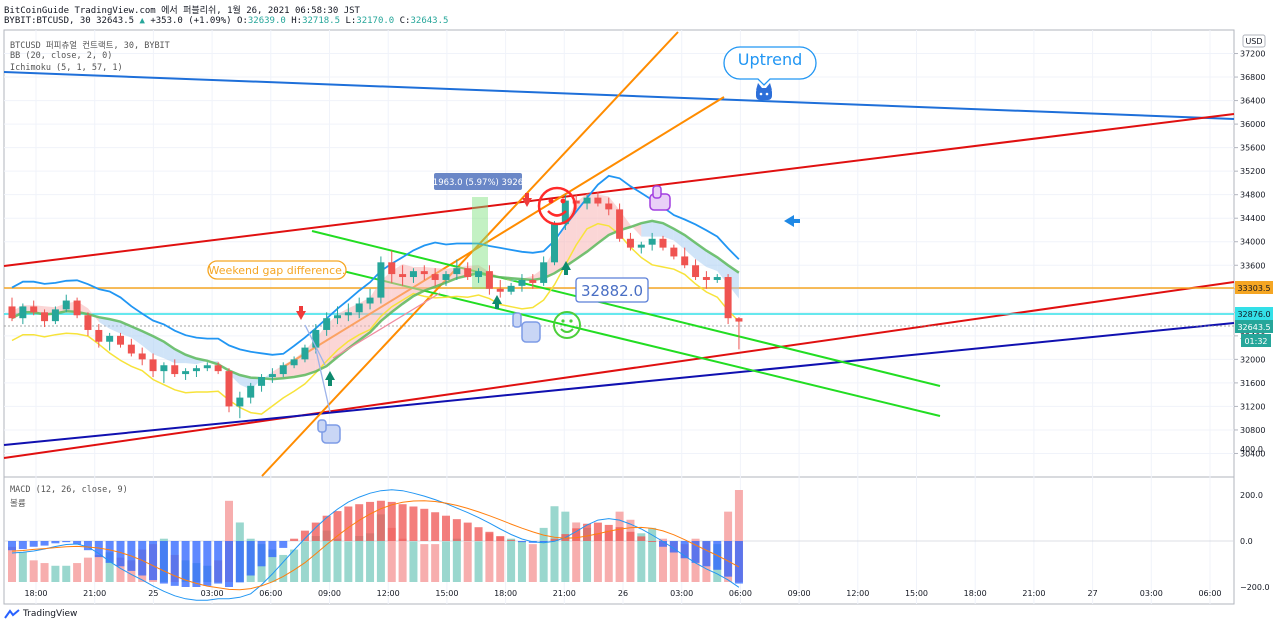  What do you see at coordinates (478, 181) in the screenshot?
I see `measure-label: 1963.0 (5.97%) 3926` at bounding box center [478, 181].